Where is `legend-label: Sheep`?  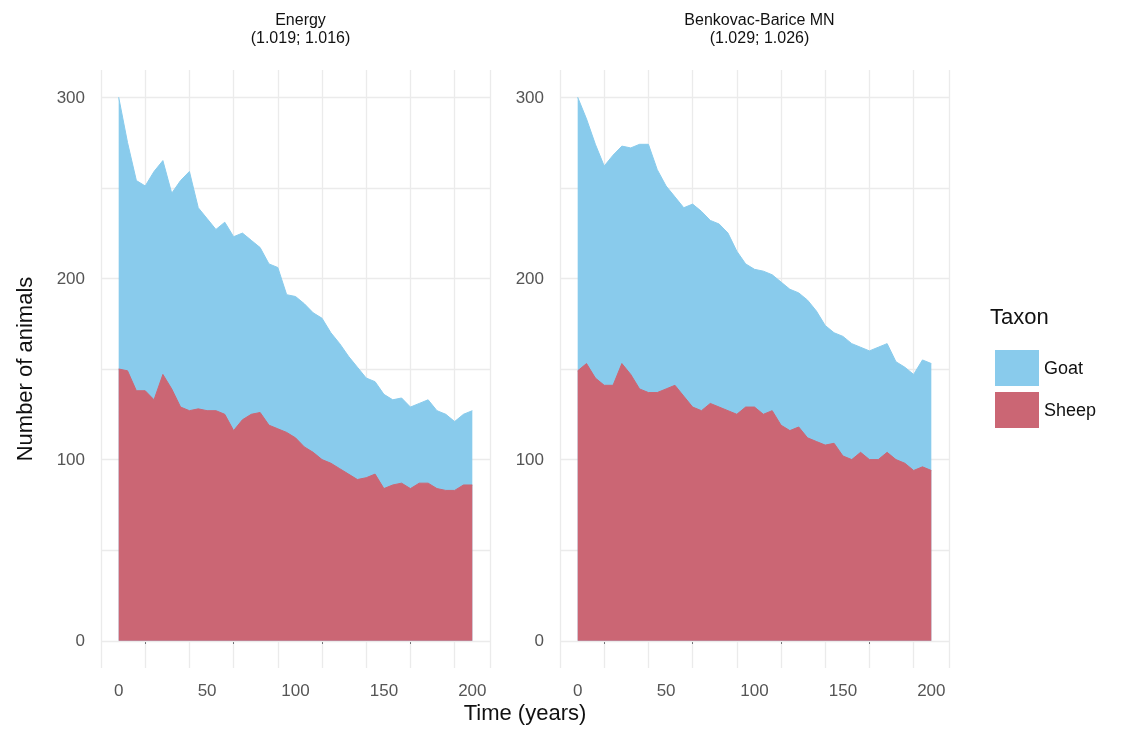
legend-label: Sheep is located at coordinates (1070, 410).